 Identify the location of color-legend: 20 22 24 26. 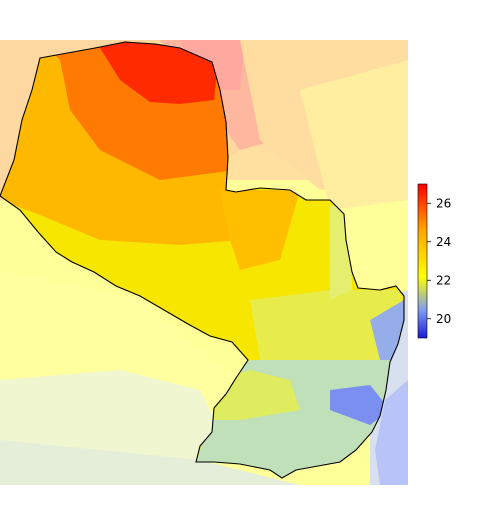
(434, 261).